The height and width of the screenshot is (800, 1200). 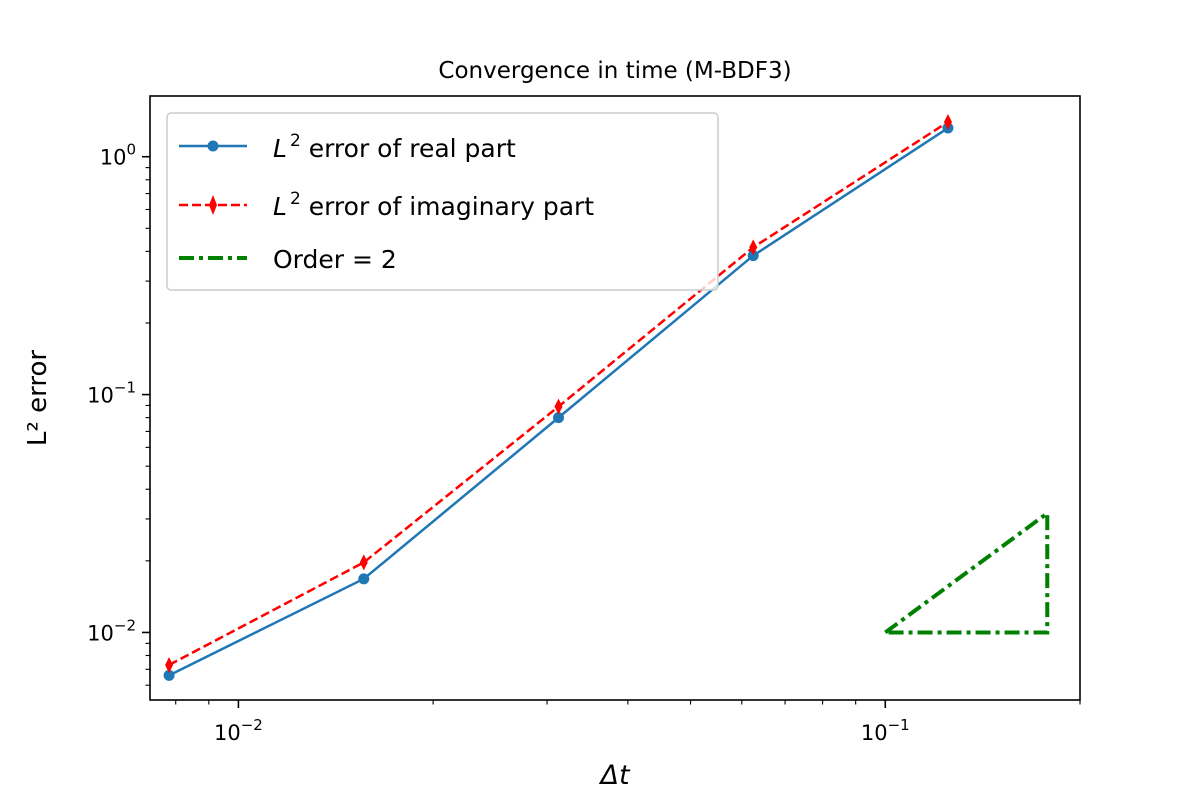 I want to click on legend-label-real-text: error of real part, so click(x=408, y=148).